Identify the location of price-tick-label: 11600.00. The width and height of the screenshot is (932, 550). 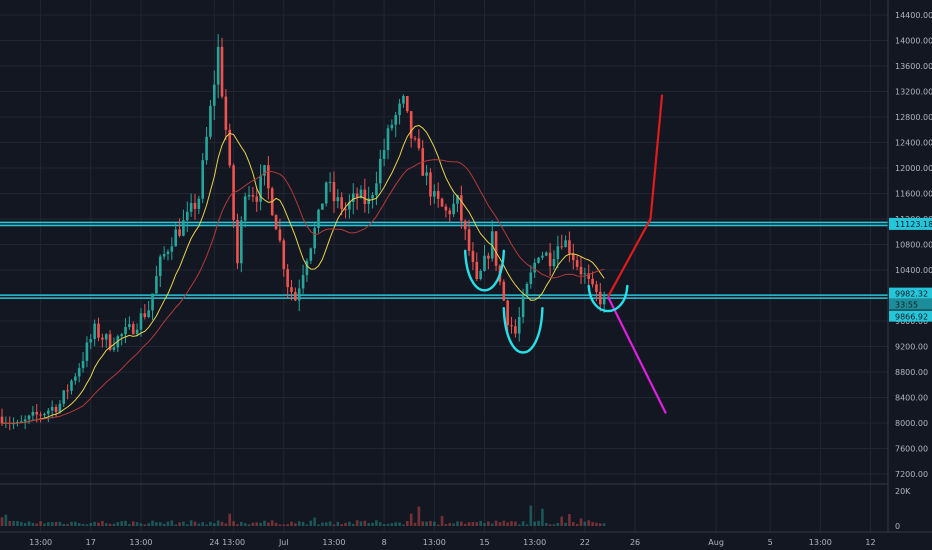
(913, 194).